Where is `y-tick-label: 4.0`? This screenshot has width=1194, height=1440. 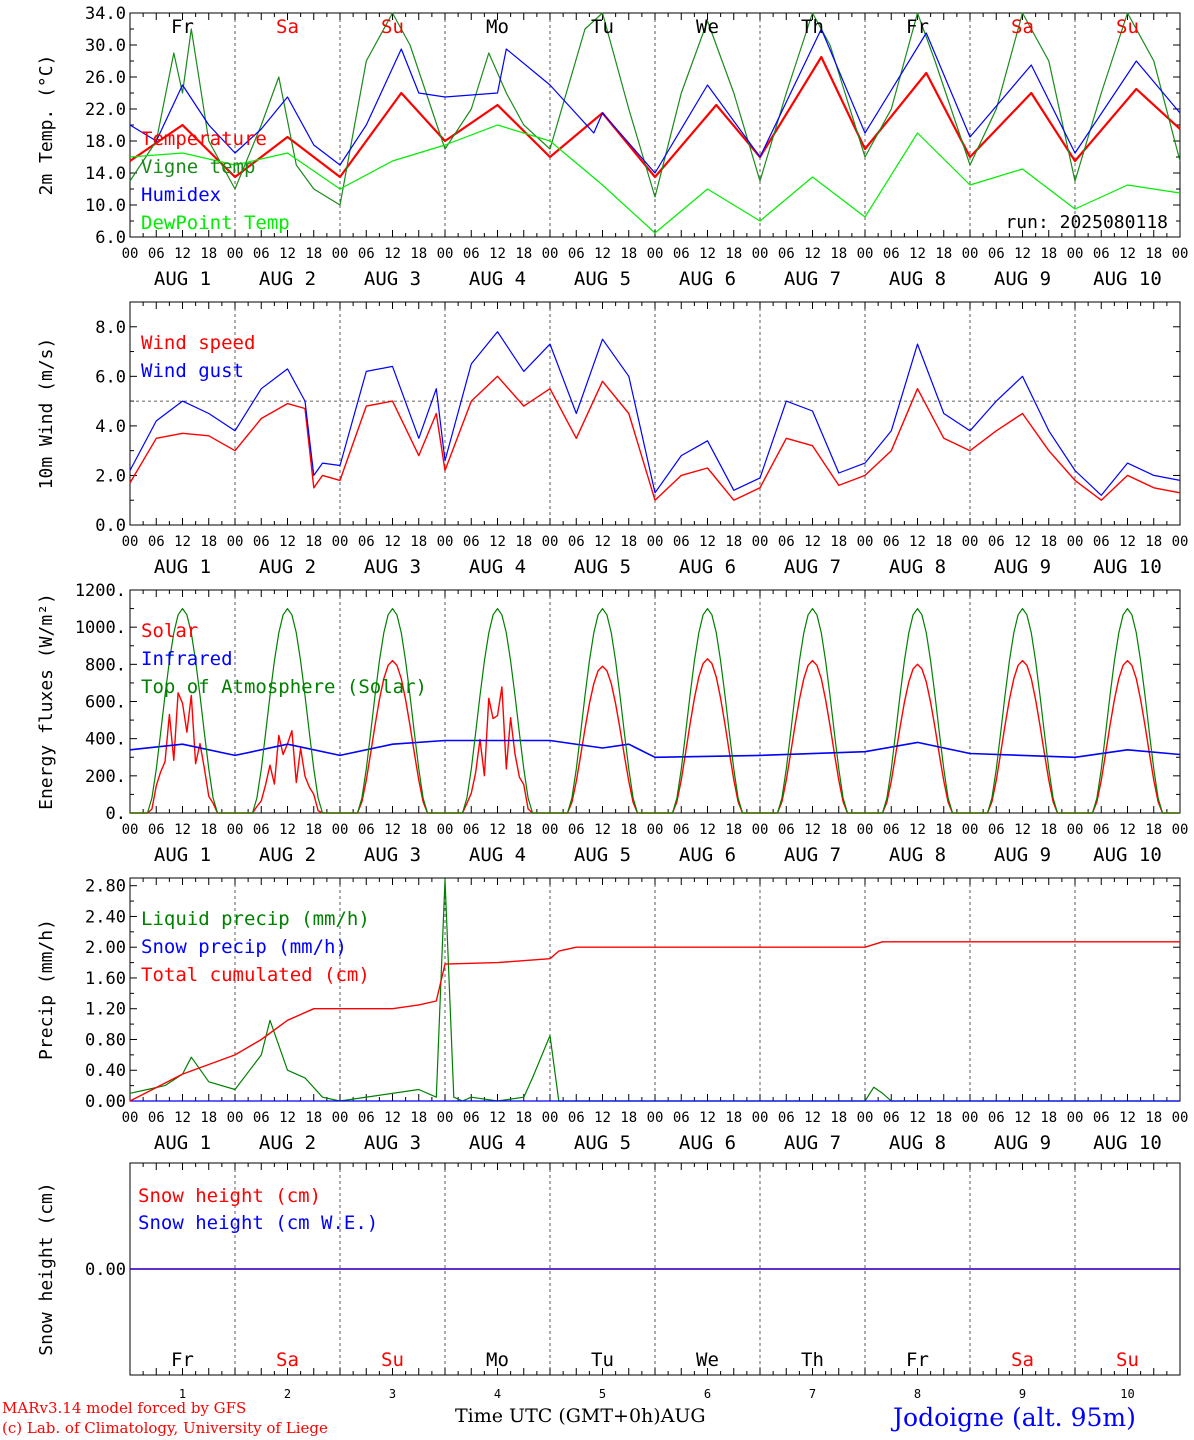
y-tick-label: 4.0 is located at coordinates (110, 427).